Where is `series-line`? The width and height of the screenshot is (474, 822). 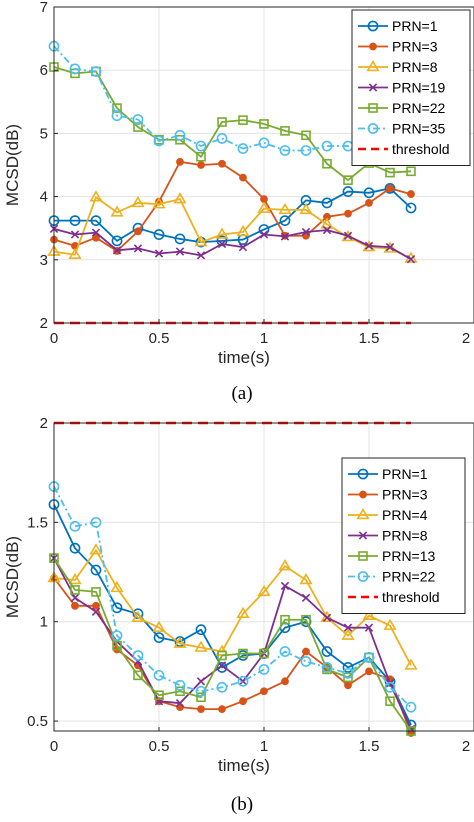
series-line is located at coordinates (232, 206).